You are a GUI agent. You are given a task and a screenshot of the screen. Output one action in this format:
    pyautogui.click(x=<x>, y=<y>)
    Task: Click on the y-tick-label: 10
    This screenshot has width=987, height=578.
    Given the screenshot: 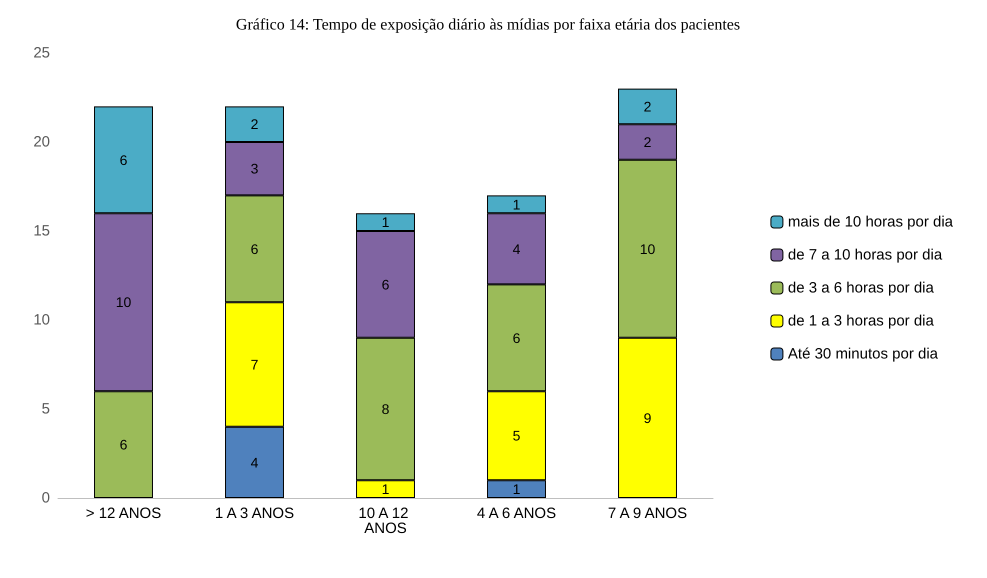 What is the action you would take?
    pyautogui.click(x=41, y=320)
    